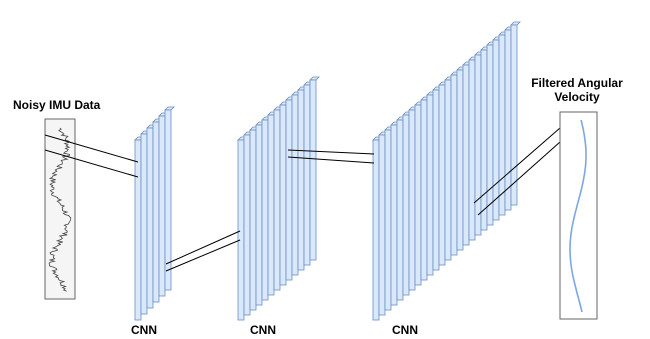 The height and width of the screenshot is (339, 650). I want to click on output-label-line1: Filtered Angular, so click(577, 83).